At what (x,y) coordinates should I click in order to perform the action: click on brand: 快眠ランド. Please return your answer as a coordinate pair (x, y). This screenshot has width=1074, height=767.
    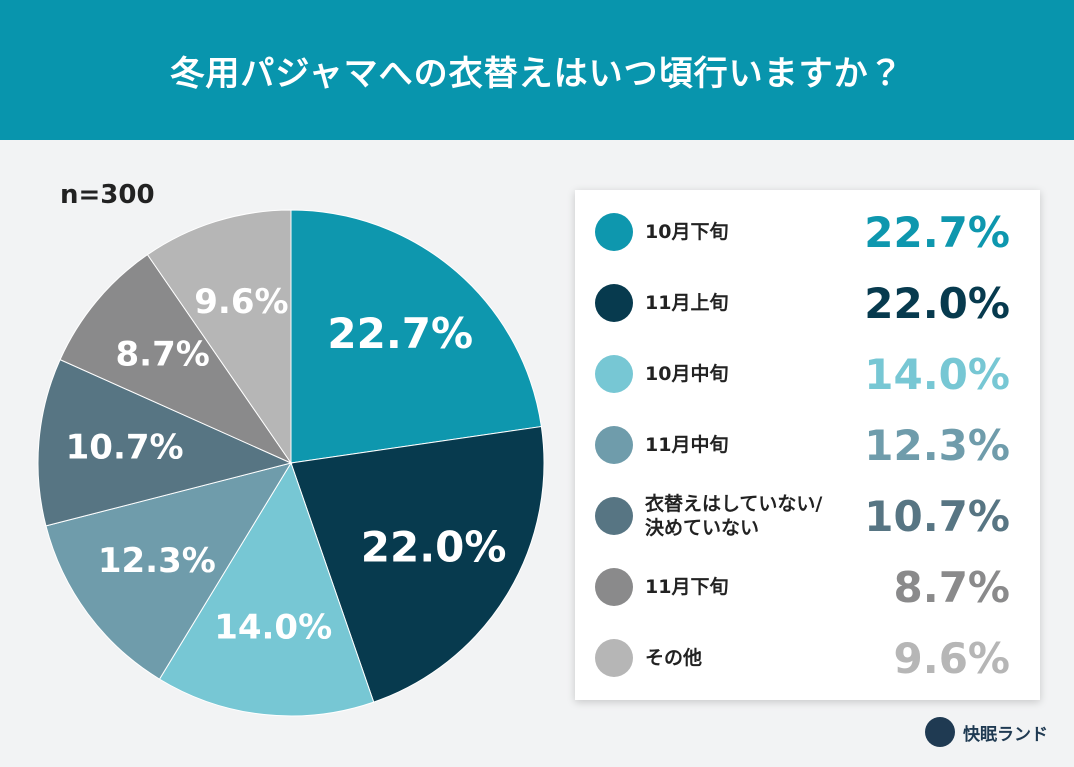
    Looking at the image, I should click on (986, 732).